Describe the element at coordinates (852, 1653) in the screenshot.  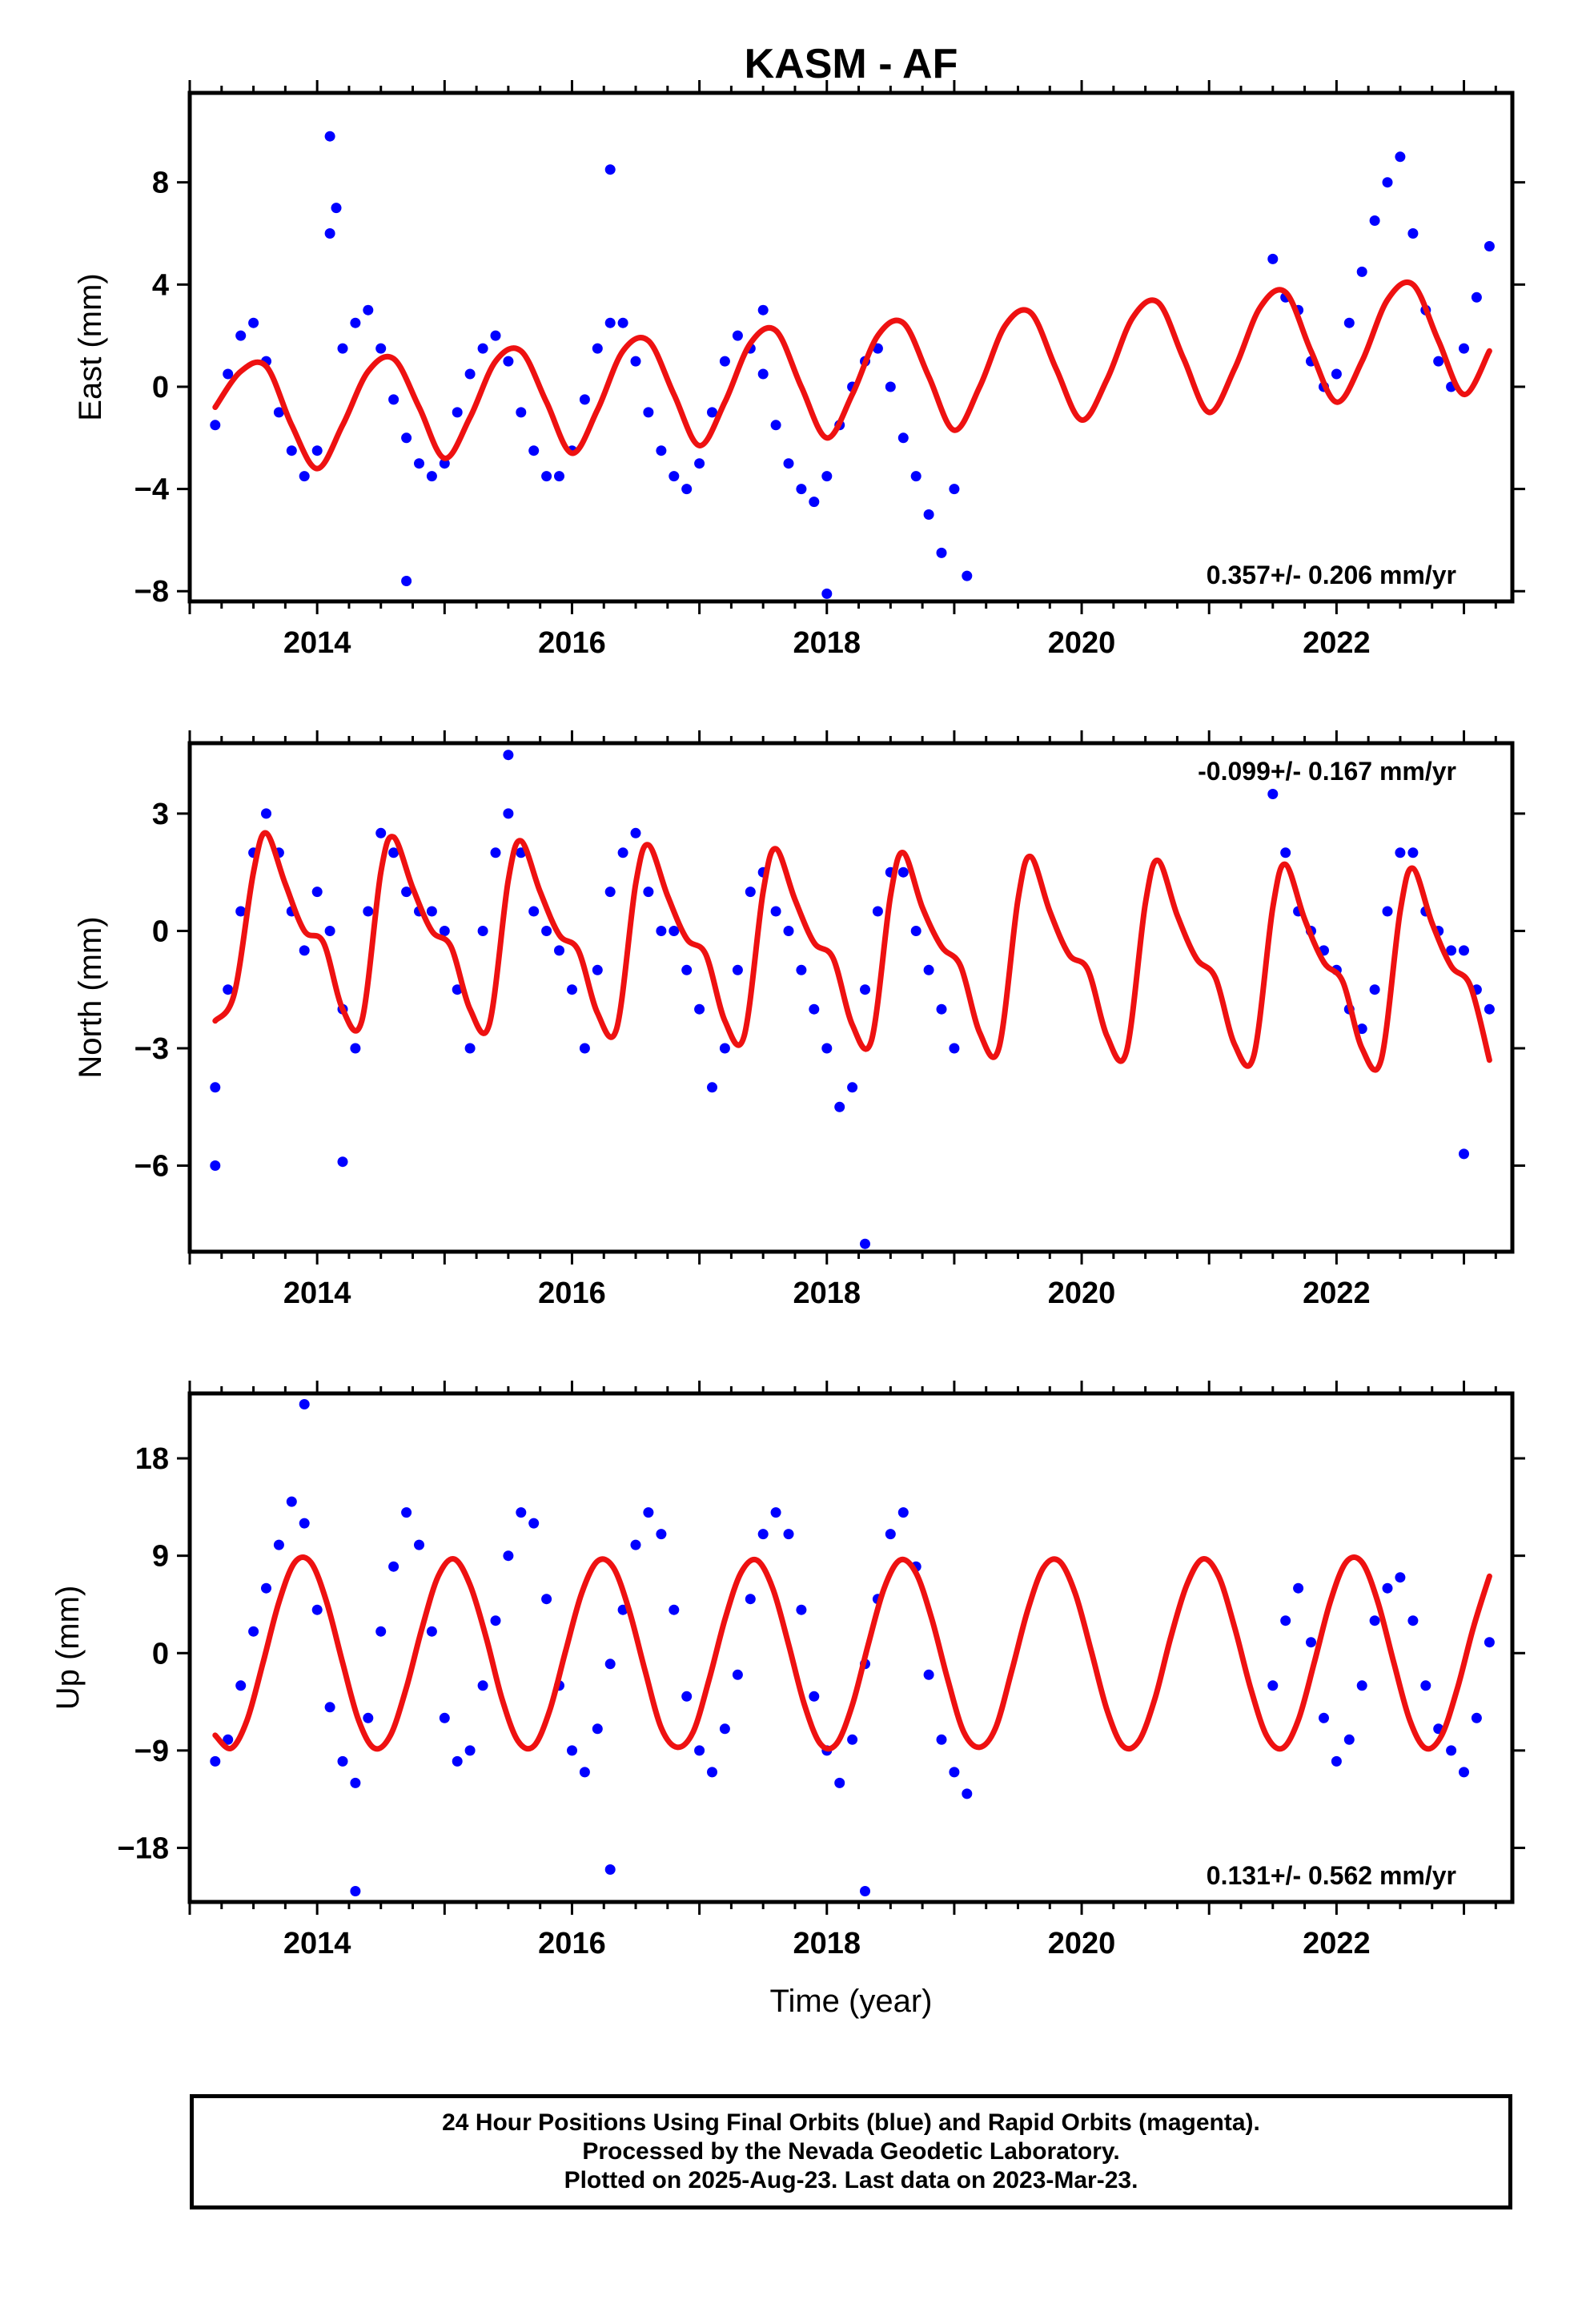
I see `model-line-up` at that location.